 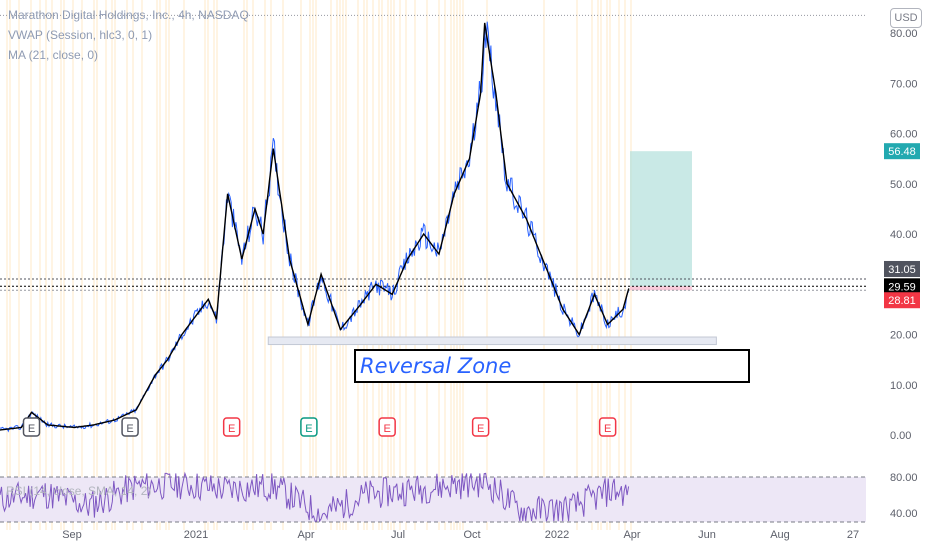 I want to click on reversal-zone-box, so click(x=492, y=341).